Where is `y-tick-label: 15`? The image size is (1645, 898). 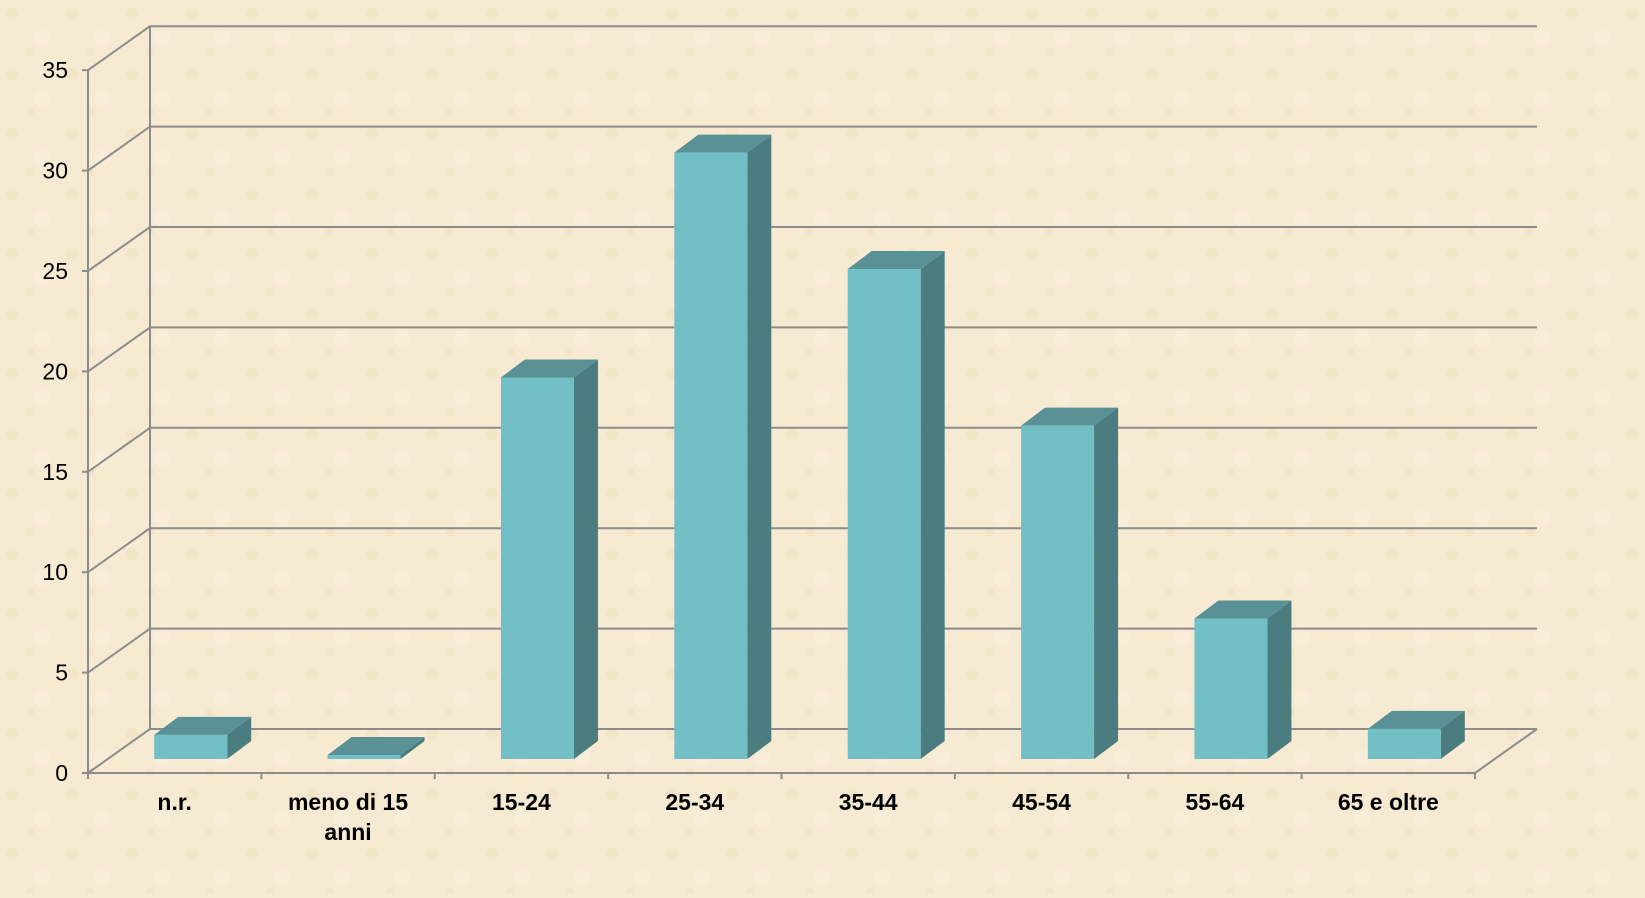 y-tick-label: 15 is located at coordinates (55, 472).